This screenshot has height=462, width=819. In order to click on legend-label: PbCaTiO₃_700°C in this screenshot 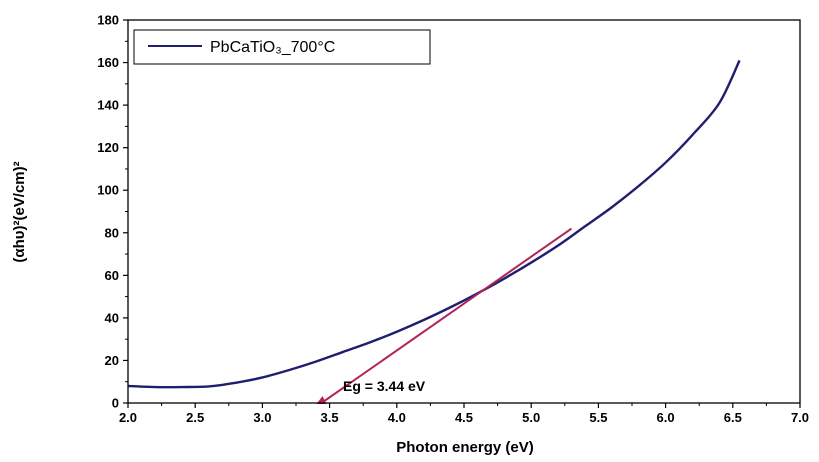, I will do `click(272, 47)`.